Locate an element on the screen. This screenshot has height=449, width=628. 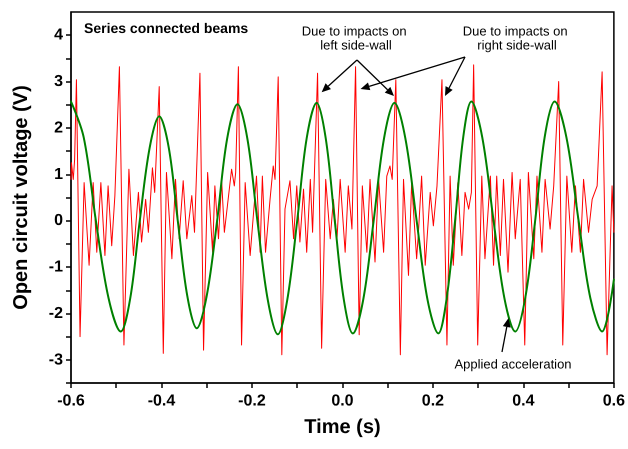
x-tick-label: 0.6 is located at coordinates (614, 401).